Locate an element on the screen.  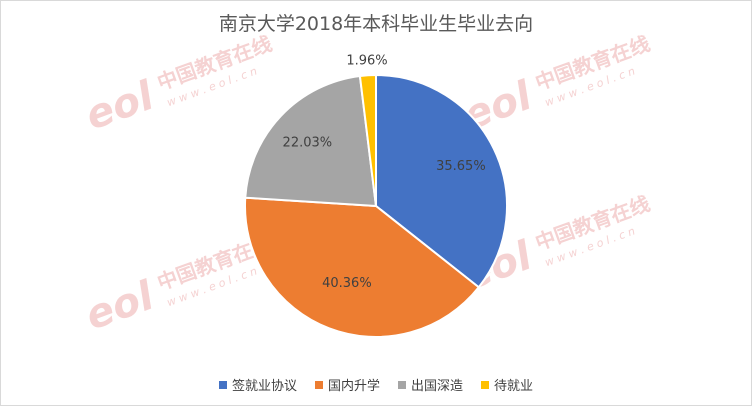
legend-label: 签就业协议 is located at coordinates (264, 386).